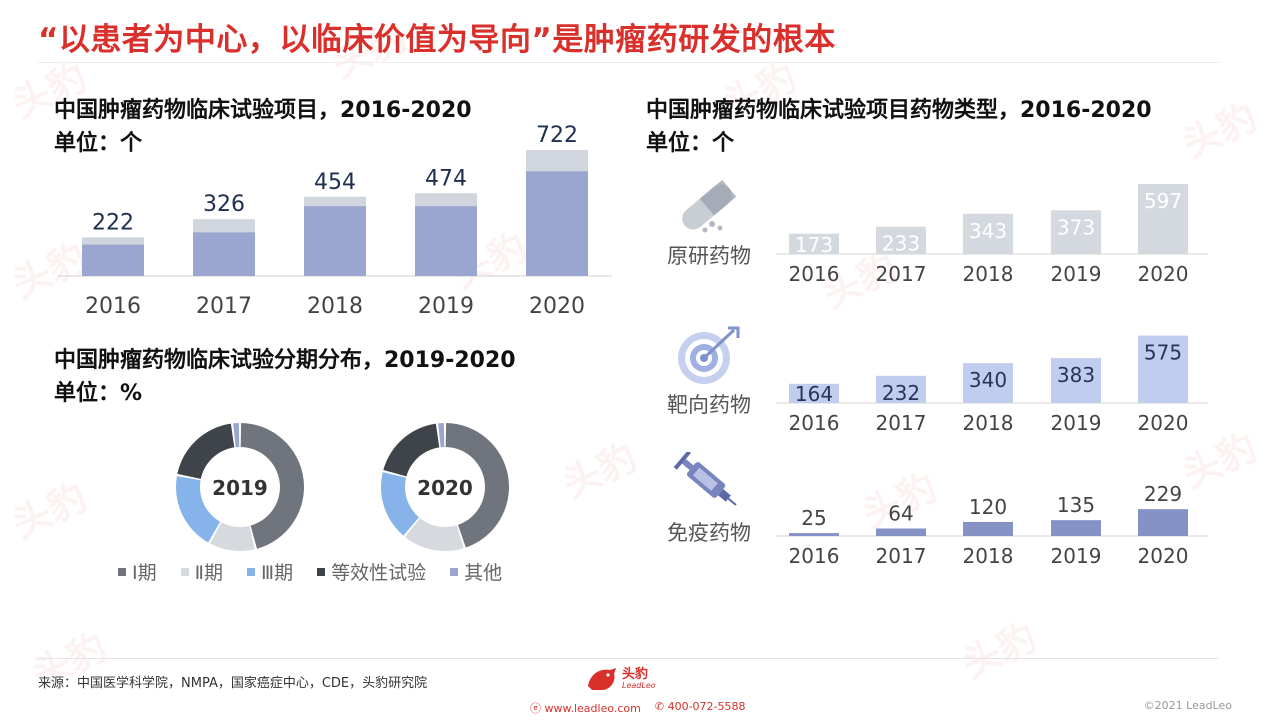 This screenshot has width=1280, height=720. I want to click on brand-logo: 头豹 LeadLeo, so click(621, 679).